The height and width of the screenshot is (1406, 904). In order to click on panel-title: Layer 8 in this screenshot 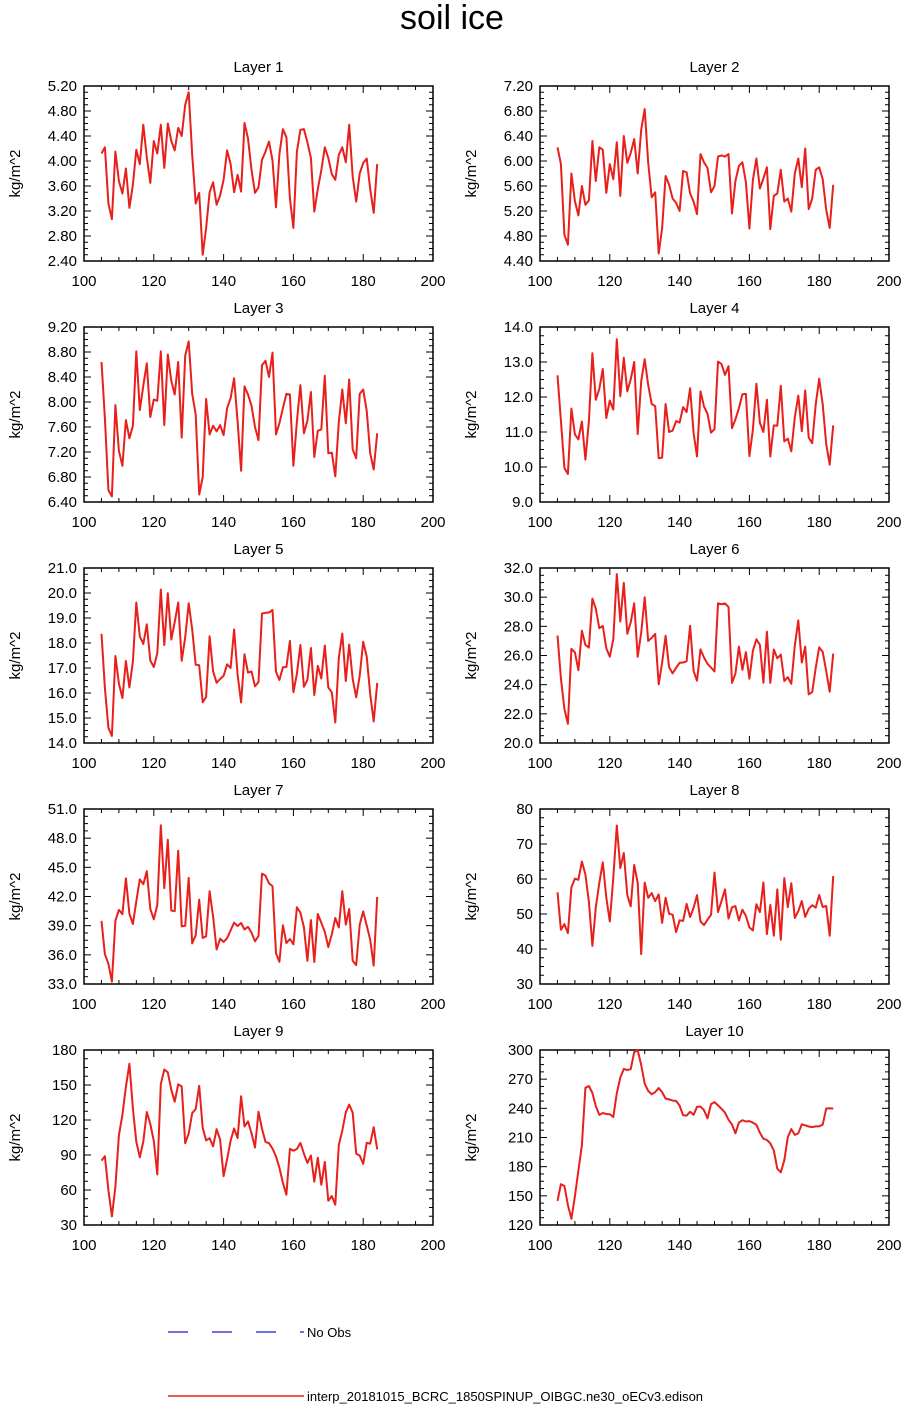, I will do `click(714, 790)`.